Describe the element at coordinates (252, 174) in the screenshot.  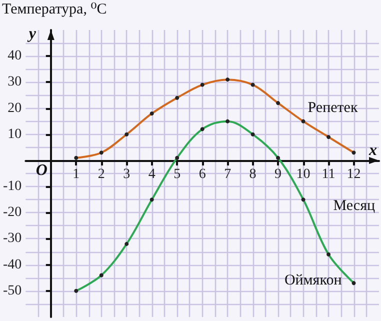
I see `x-tick-label: 8` at that location.